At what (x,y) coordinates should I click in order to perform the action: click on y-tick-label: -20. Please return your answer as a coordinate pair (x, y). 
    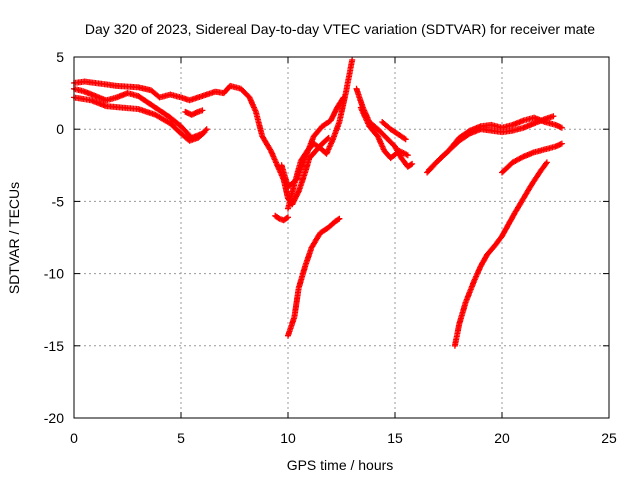
    Looking at the image, I should click on (54, 418).